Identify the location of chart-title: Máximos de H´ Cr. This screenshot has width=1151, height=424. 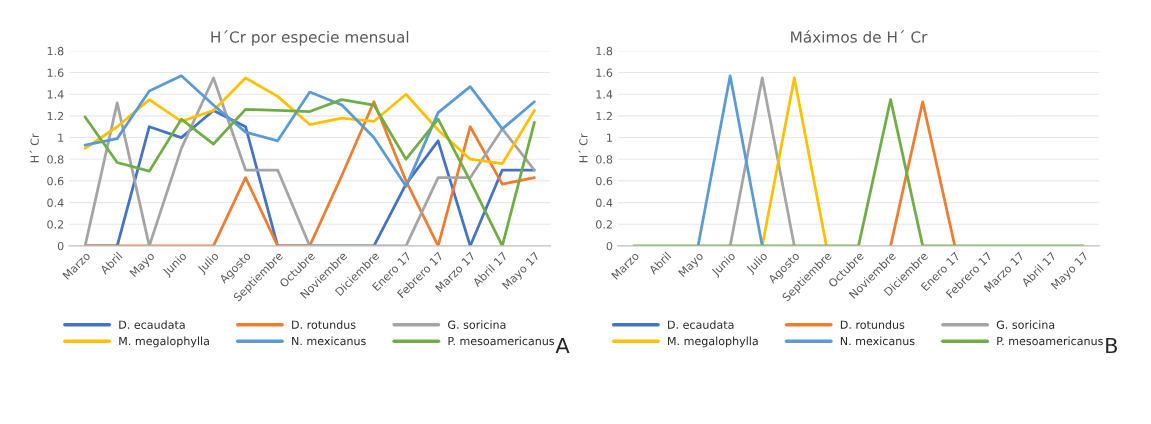
(859, 36).